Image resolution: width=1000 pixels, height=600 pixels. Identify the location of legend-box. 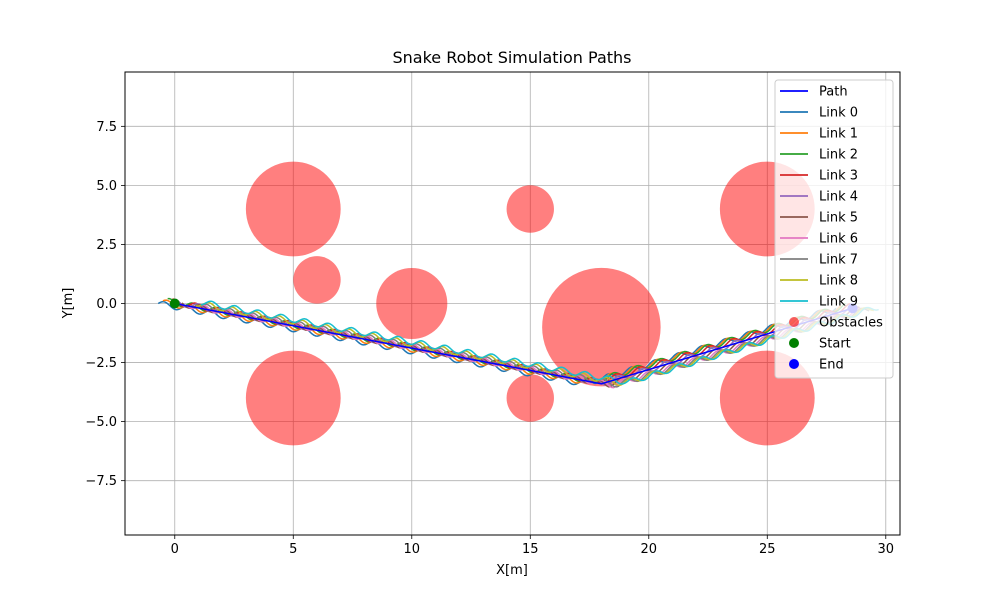
(834, 229).